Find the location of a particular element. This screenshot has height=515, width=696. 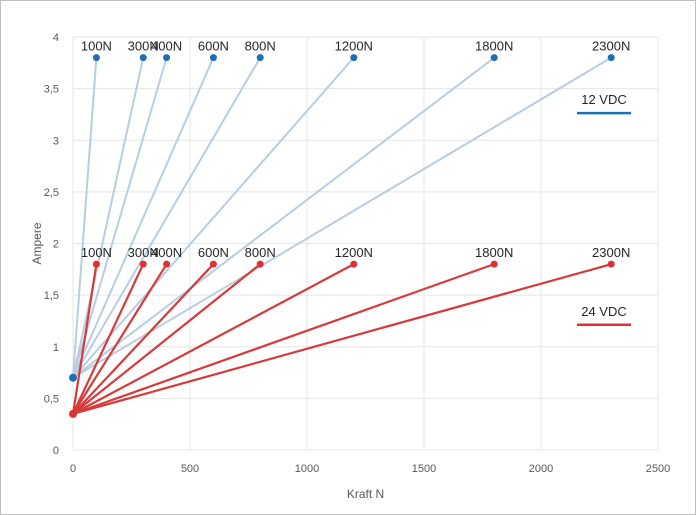

series-24-vdc-line-800N is located at coordinates (166, 339).